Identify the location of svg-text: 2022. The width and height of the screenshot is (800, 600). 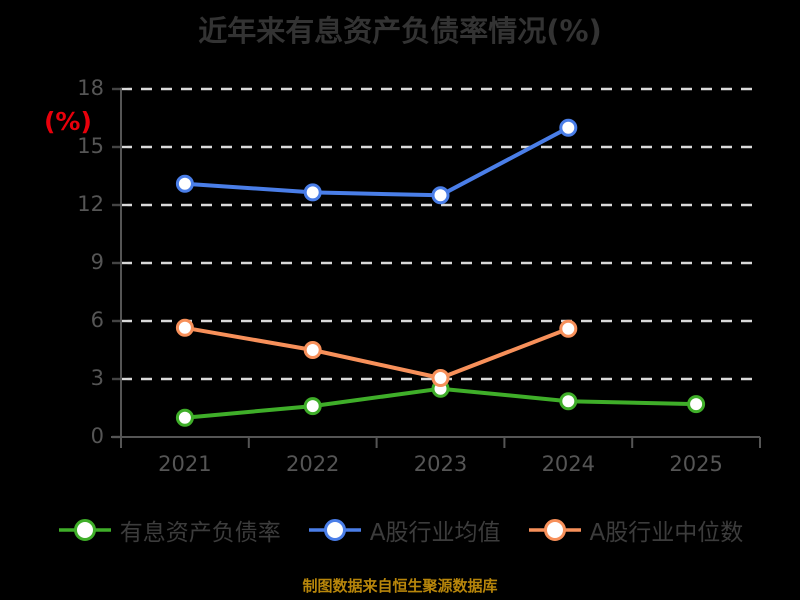
(312, 464).